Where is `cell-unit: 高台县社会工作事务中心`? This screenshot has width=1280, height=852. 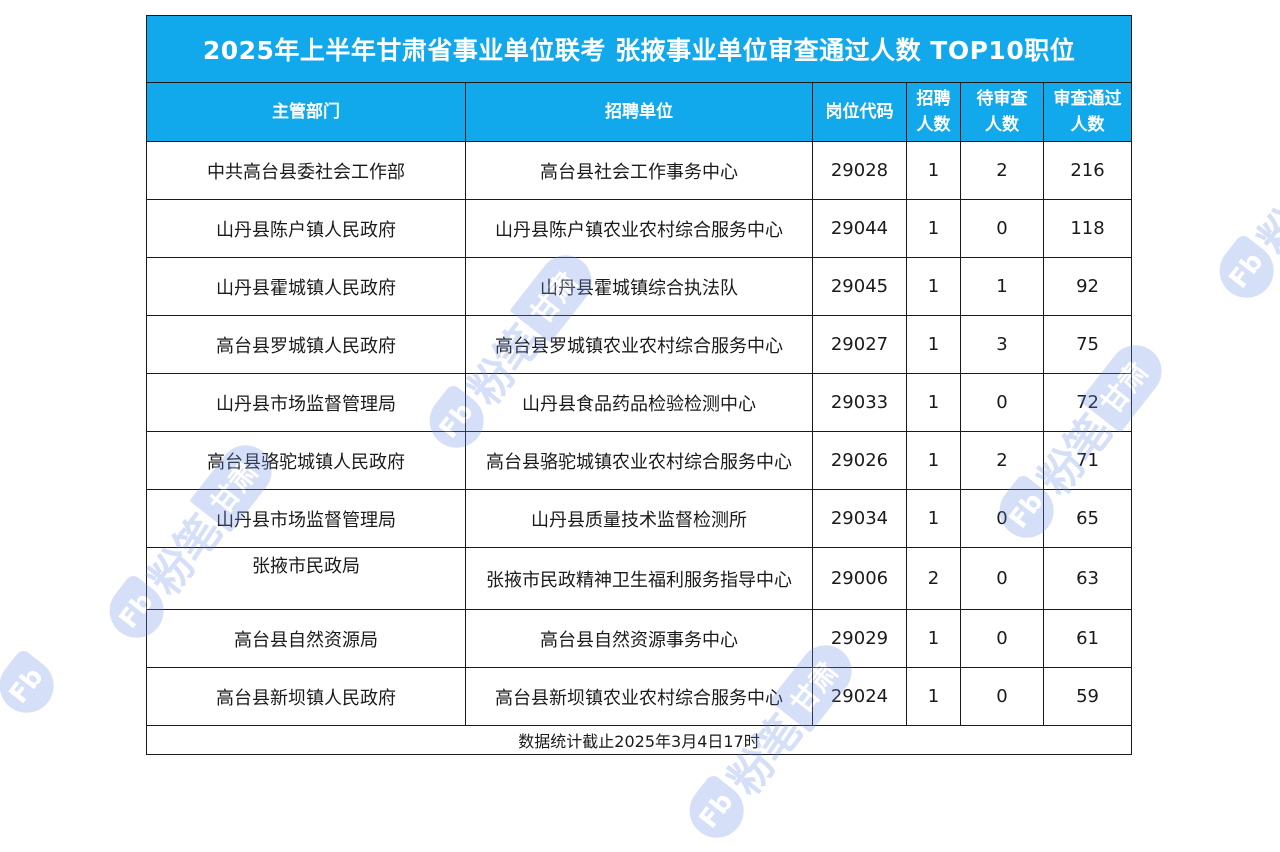 cell-unit: 高台县社会工作事务中心 is located at coordinates (639, 170).